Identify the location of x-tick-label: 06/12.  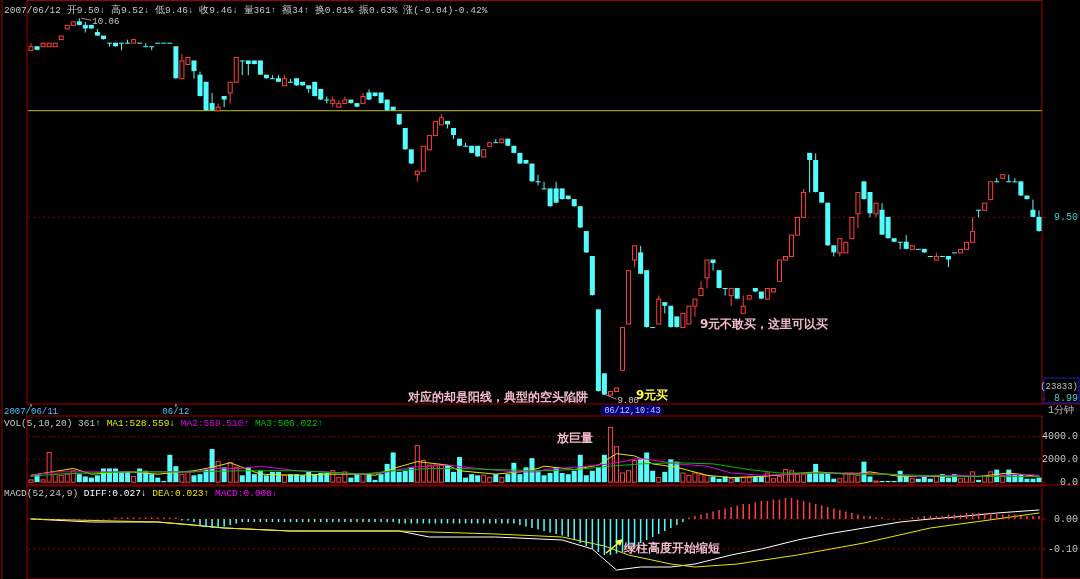
(176, 412).